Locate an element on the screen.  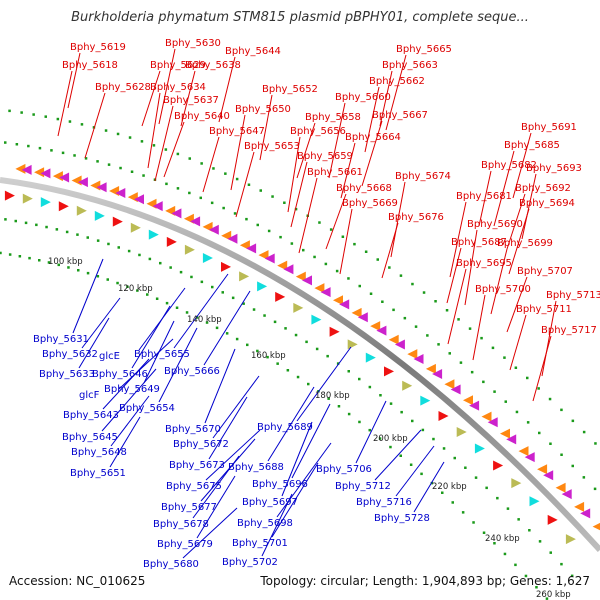
gene-label-forward: Bphy_5634 is located at coordinates (178, 87).